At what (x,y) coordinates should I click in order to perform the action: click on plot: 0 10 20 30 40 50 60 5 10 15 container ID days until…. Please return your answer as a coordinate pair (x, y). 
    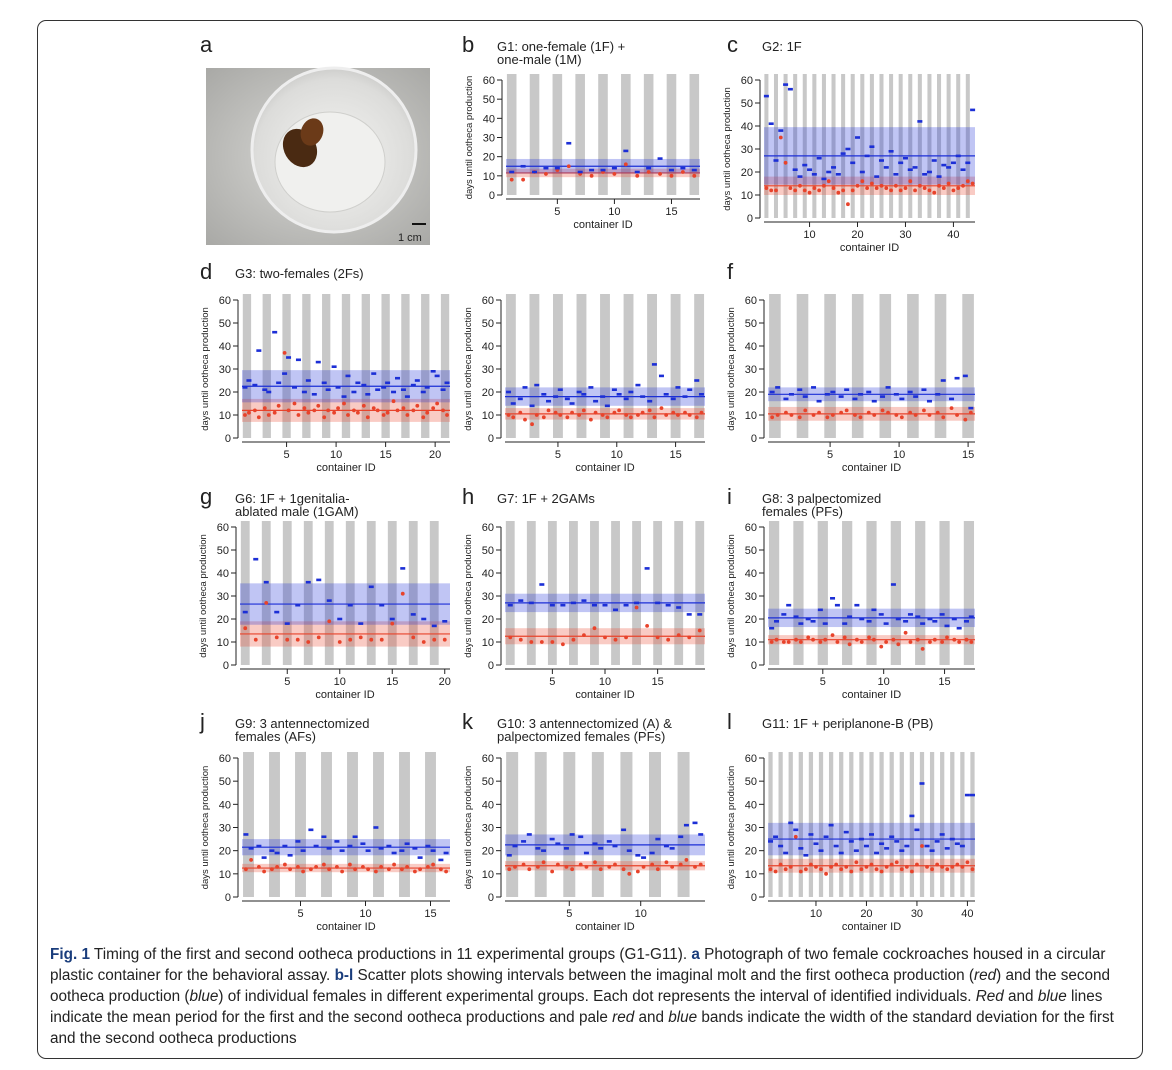
    Looking at the image, I should click on (581, 131).